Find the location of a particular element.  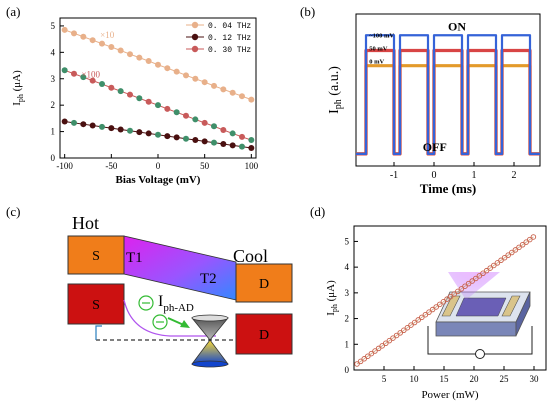

x-tick-label-b: -1 is located at coordinates (394, 175).